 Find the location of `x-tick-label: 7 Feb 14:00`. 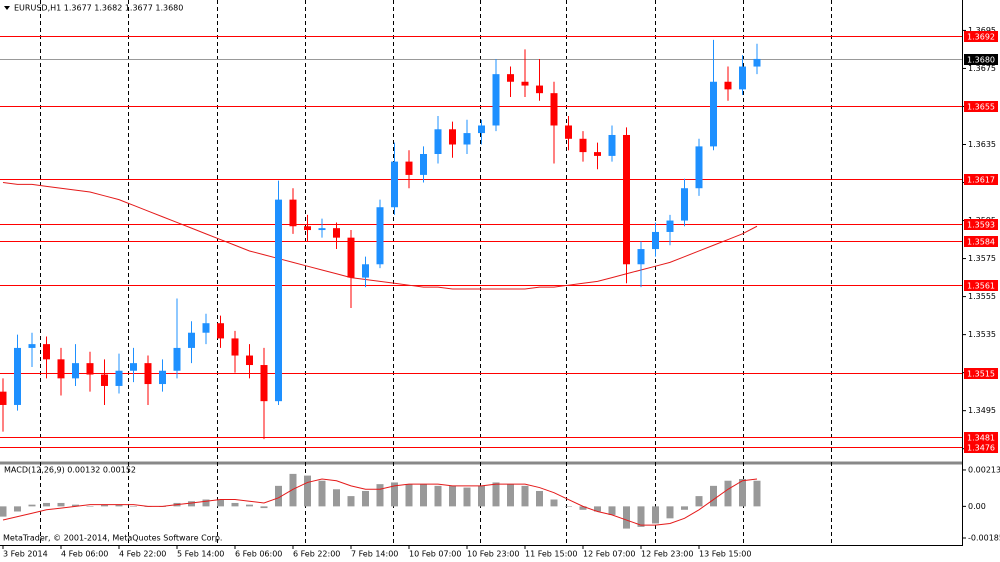

x-tick-label: 7 Feb 14:00 is located at coordinates (374, 554).